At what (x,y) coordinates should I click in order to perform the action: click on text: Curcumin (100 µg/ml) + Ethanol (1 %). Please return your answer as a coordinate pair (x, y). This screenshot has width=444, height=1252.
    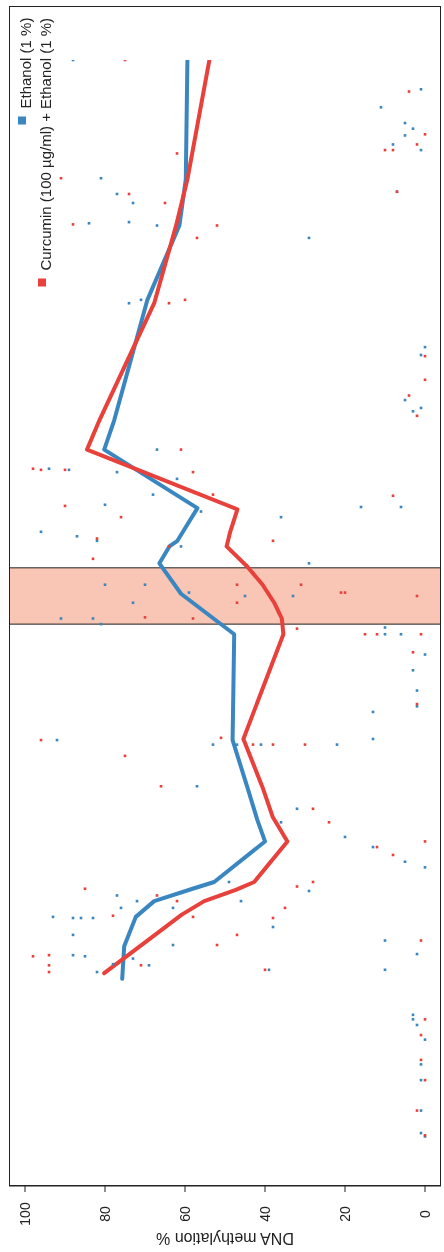
    Looking at the image, I should click on (45, 144).